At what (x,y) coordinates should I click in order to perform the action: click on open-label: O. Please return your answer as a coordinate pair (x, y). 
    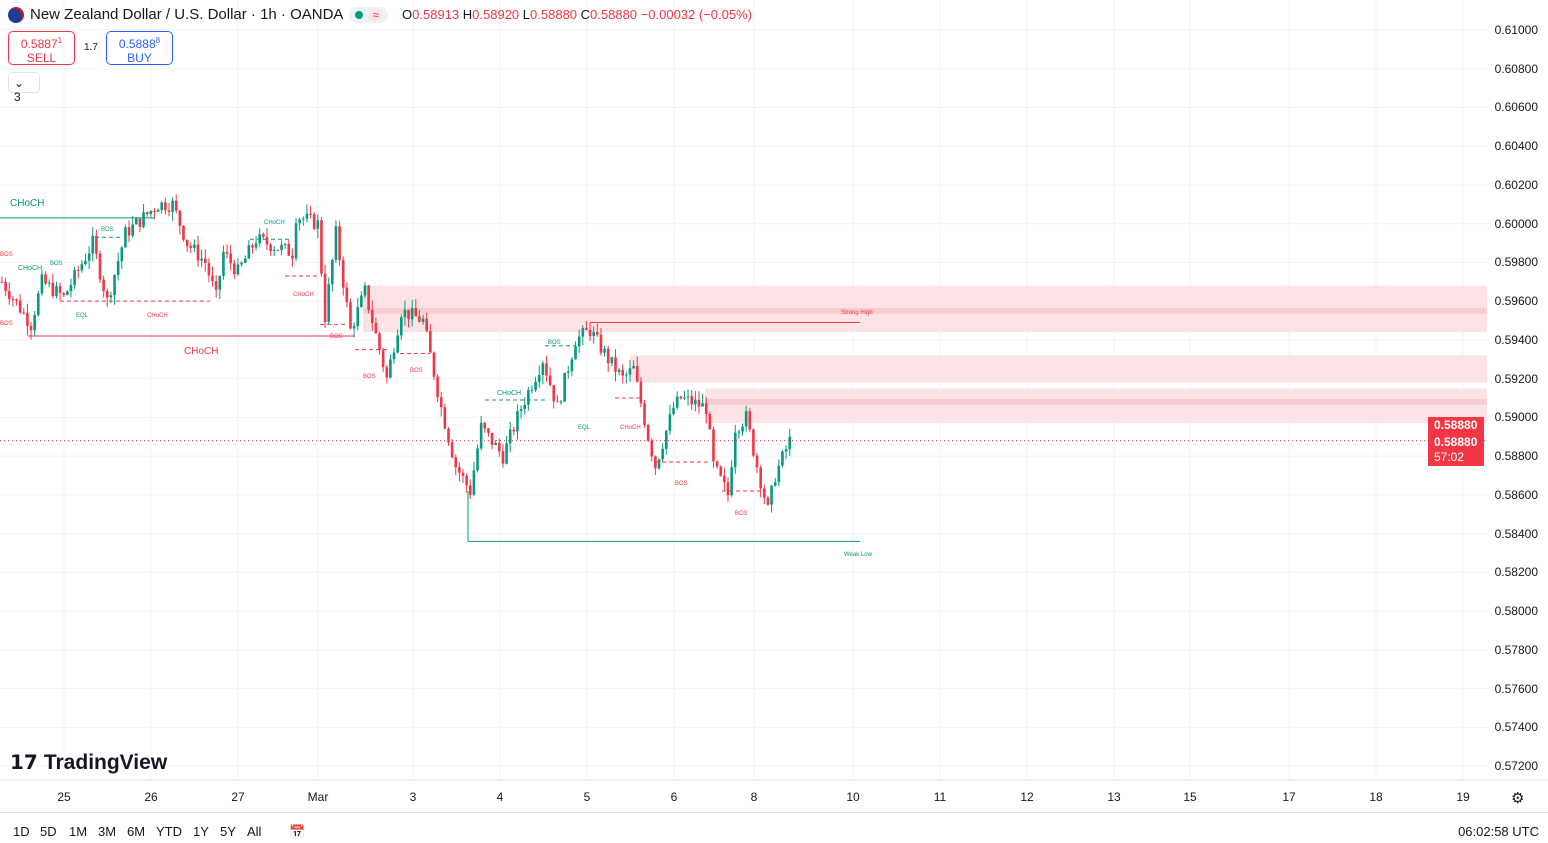
    Looking at the image, I should click on (407, 14).